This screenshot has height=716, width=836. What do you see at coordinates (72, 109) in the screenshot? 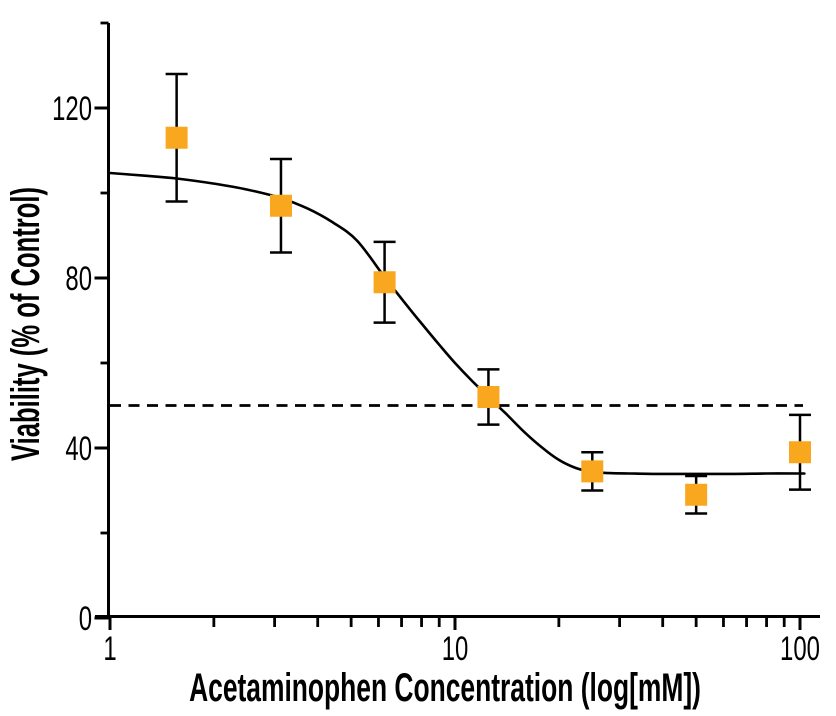
I see `y-tick-label: 120` at bounding box center [72, 109].